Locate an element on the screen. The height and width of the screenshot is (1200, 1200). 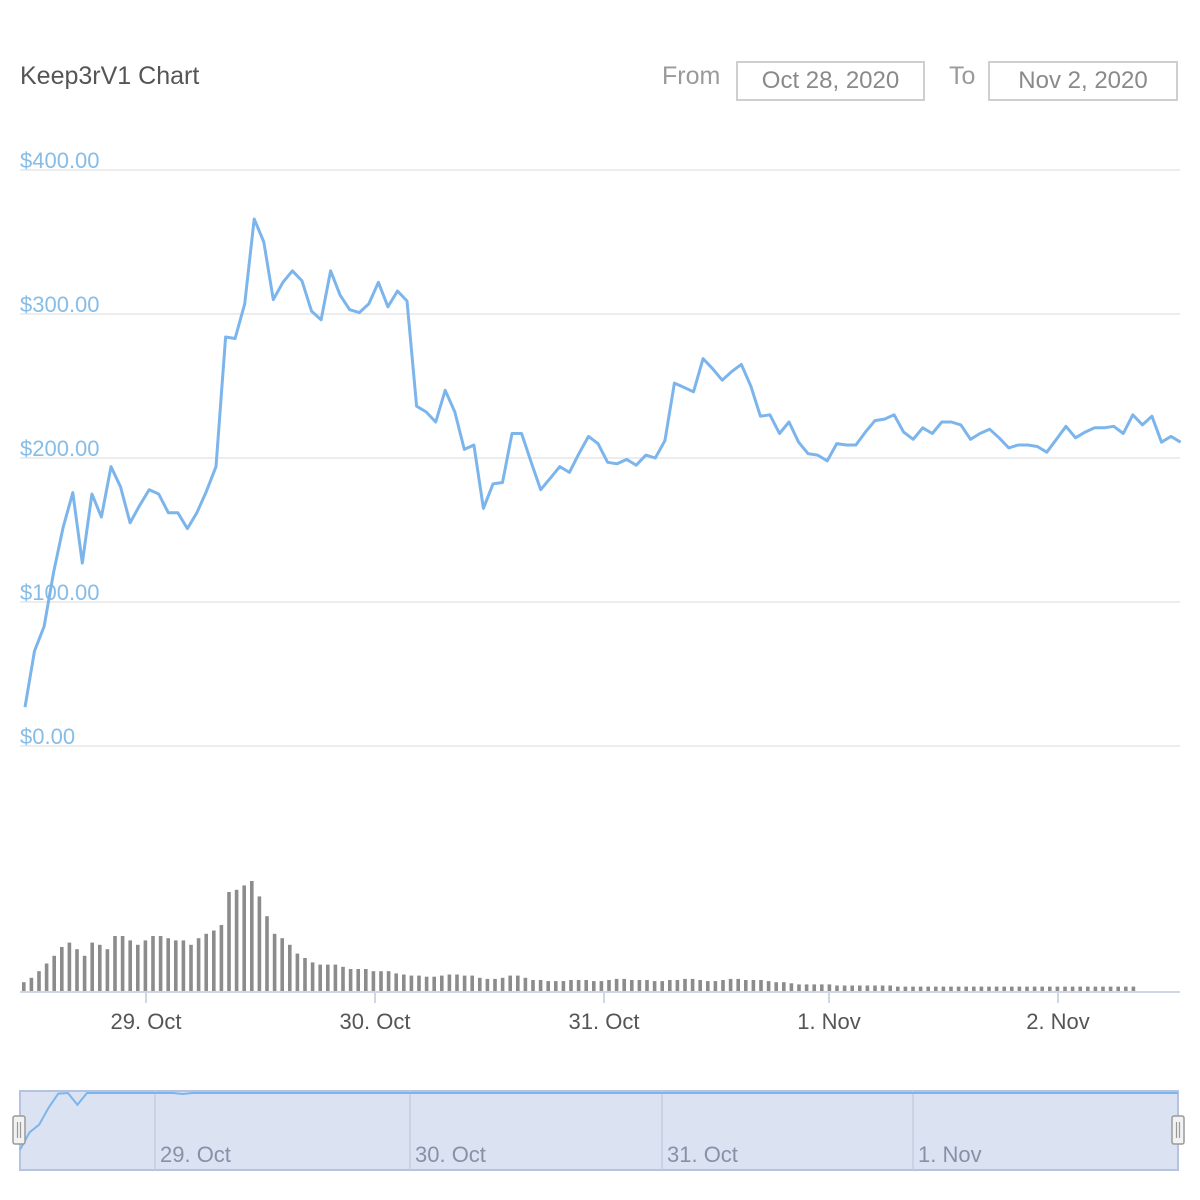
x-tick-label: 30. Oct is located at coordinates (375, 1021).